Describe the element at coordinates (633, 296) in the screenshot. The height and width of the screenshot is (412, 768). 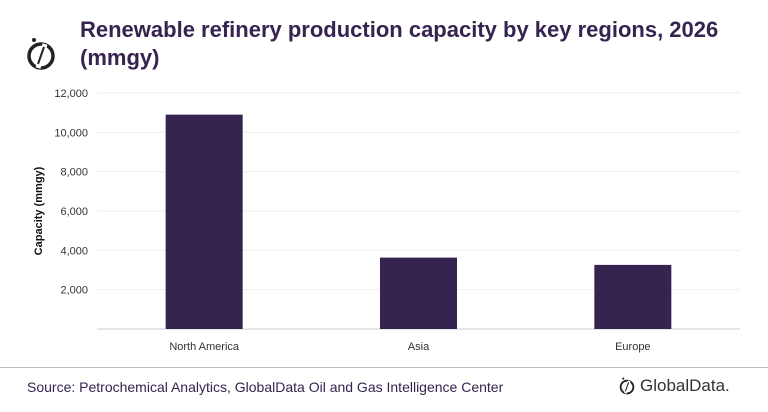
I see `bar-europe` at that location.